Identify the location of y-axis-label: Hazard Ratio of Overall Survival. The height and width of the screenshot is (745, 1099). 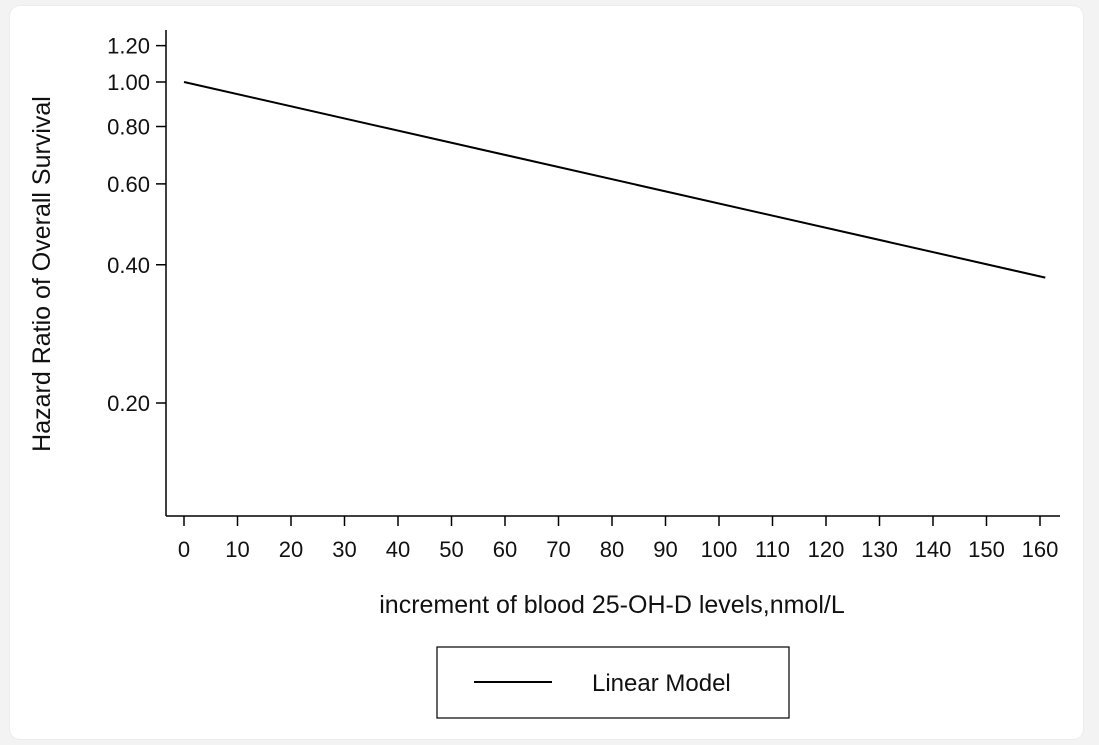
(42, 274).